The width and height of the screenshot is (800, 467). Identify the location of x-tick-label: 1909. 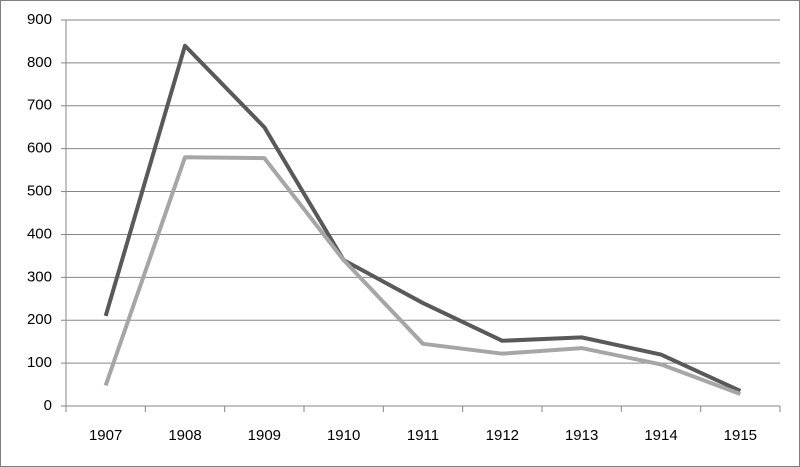
(264, 435).